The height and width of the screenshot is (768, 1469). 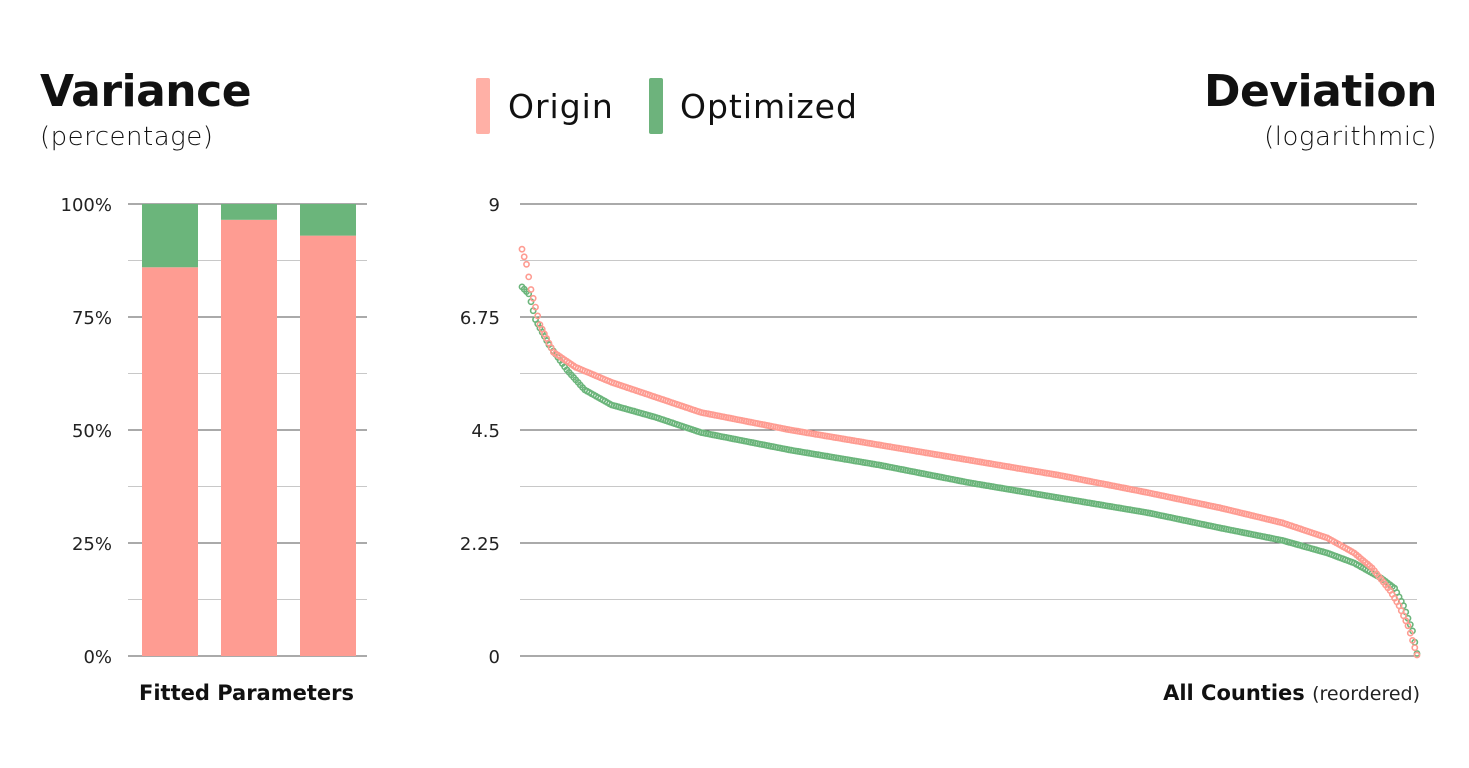 What do you see at coordinates (1366, 694) in the screenshot?
I see `reordered-text: (reordered)` at bounding box center [1366, 694].